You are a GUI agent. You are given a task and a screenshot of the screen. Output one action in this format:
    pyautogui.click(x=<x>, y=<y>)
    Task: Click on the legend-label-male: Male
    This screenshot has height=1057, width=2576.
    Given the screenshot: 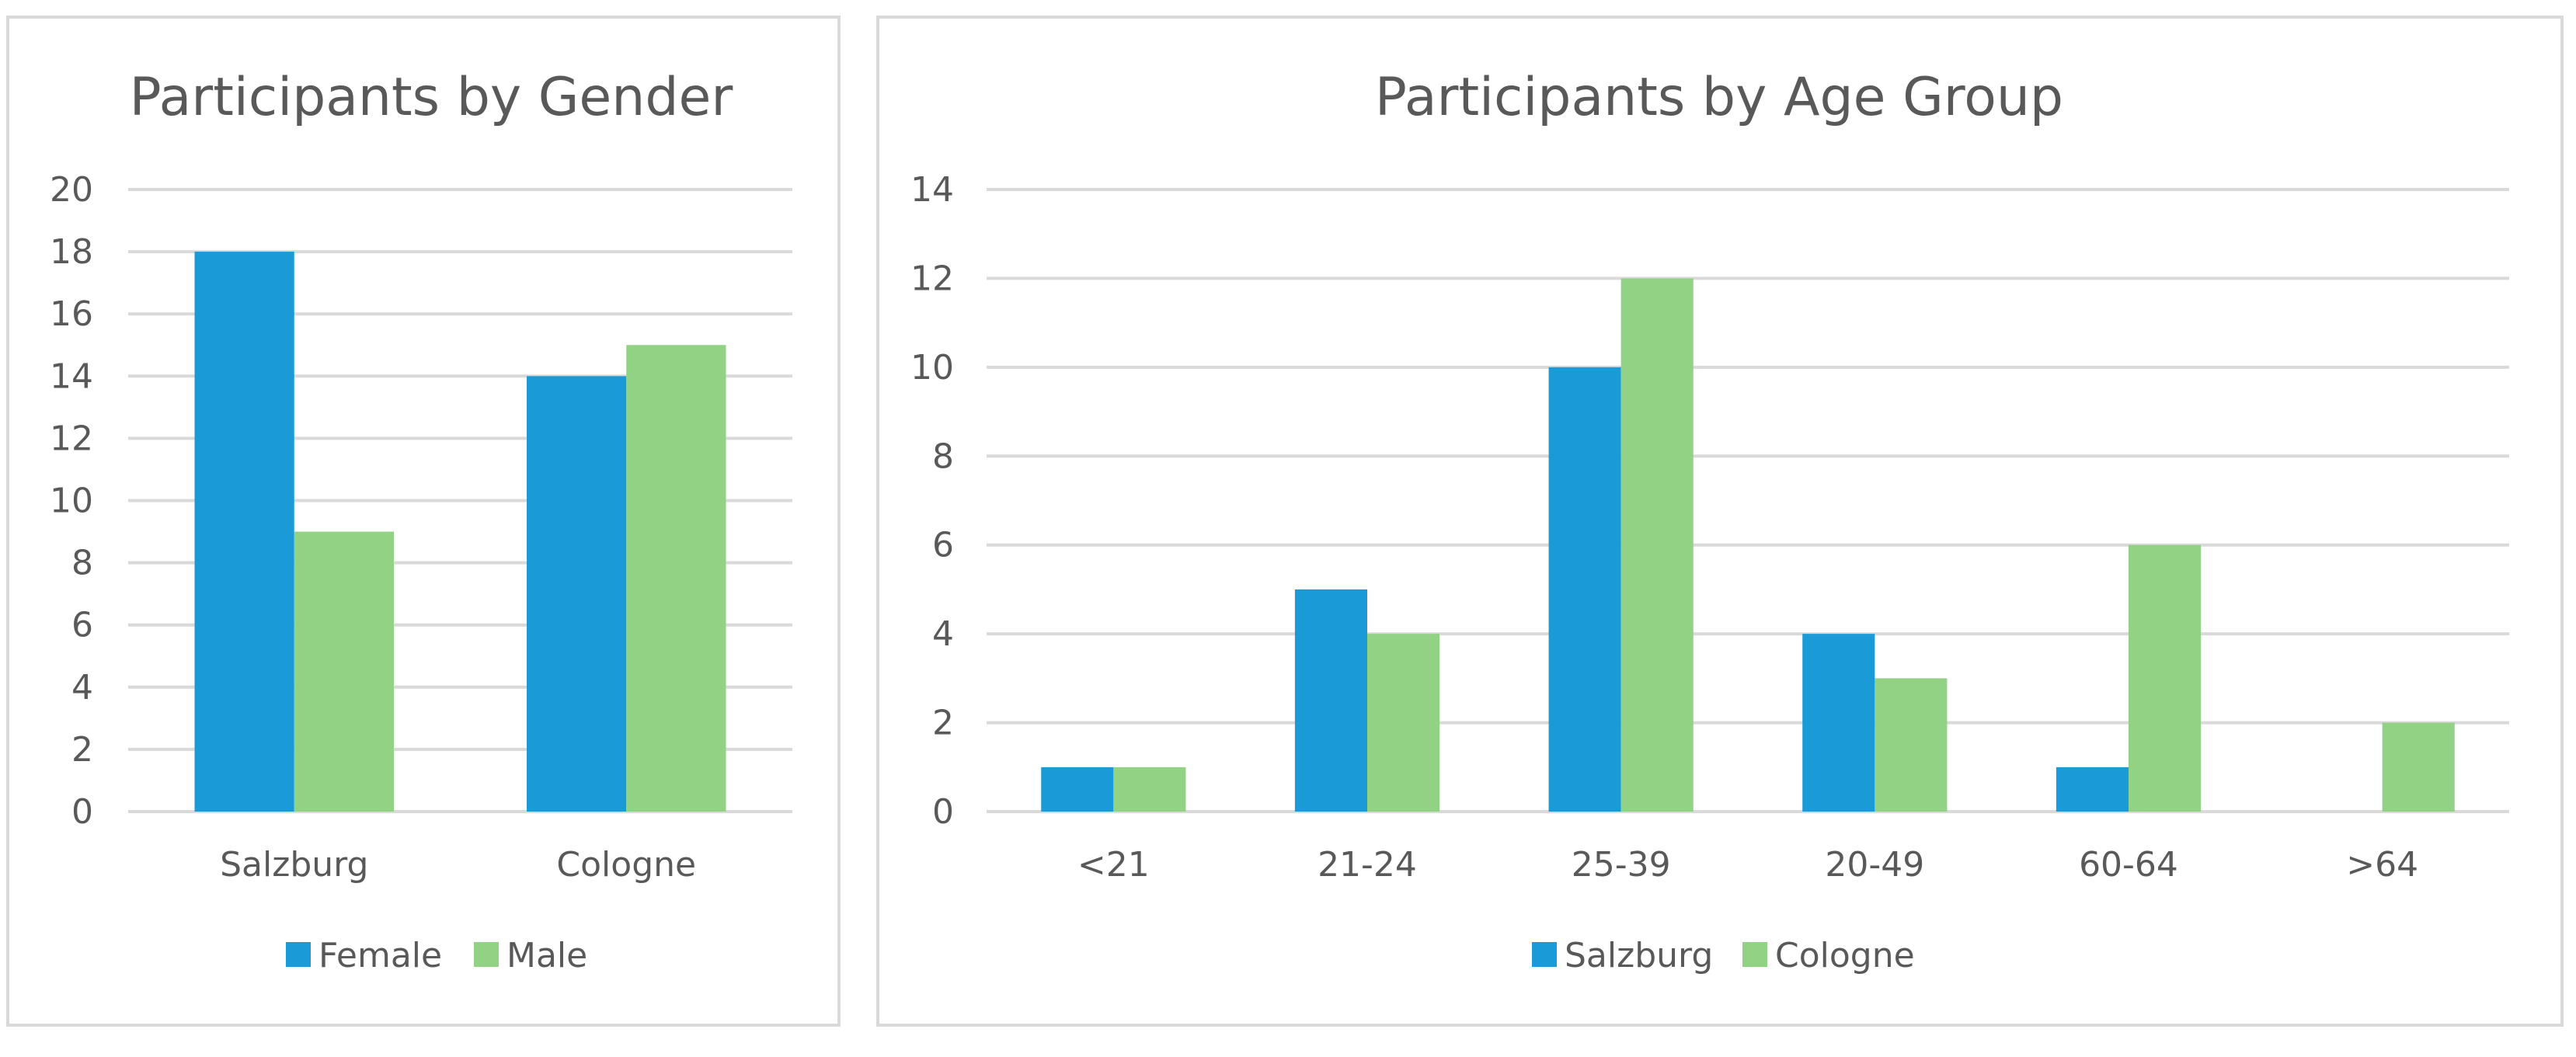 What is the action you would take?
    pyautogui.click(x=546, y=956)
    